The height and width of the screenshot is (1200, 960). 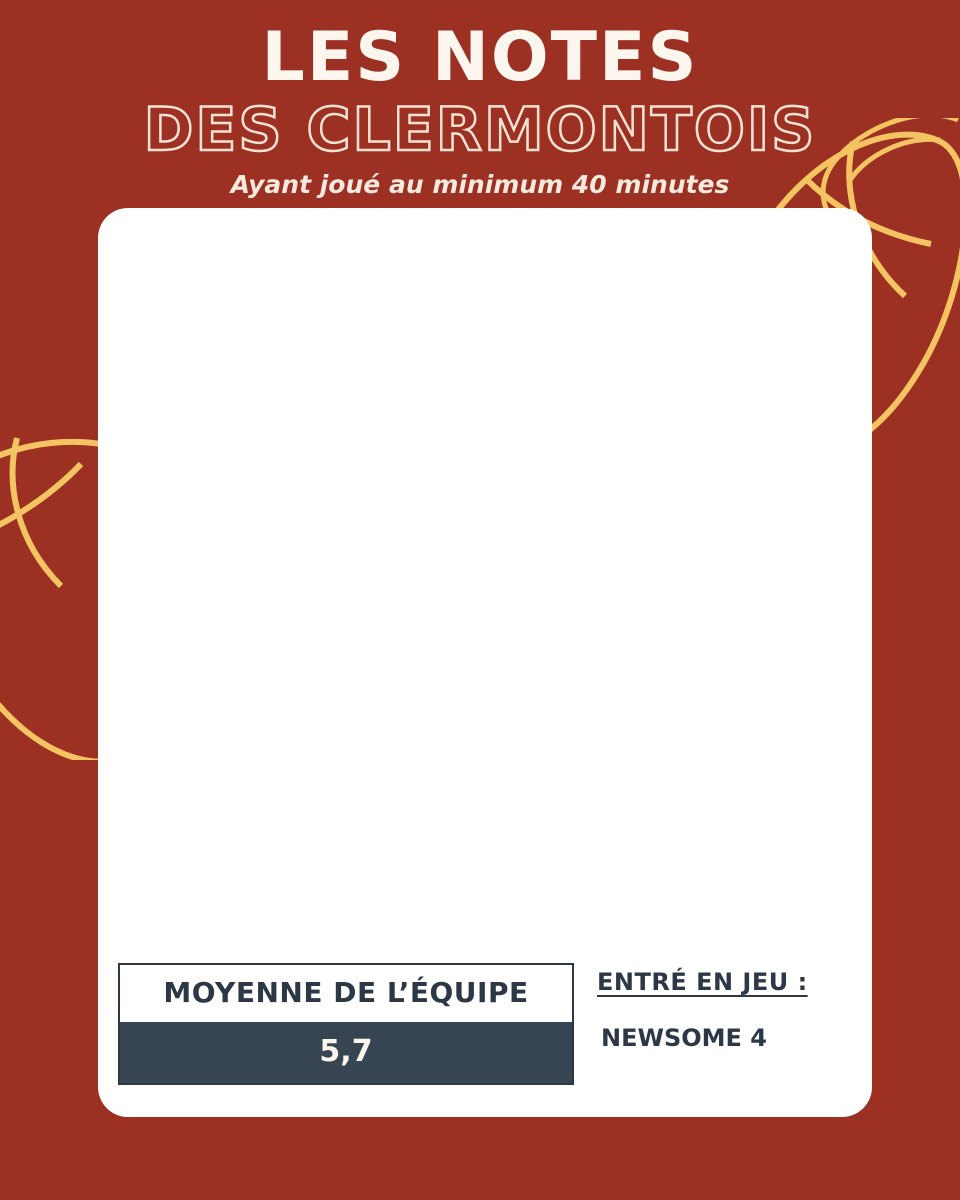 I want to click on substitute-entry: NEWSOME 4, so click(x=684, y=1038).